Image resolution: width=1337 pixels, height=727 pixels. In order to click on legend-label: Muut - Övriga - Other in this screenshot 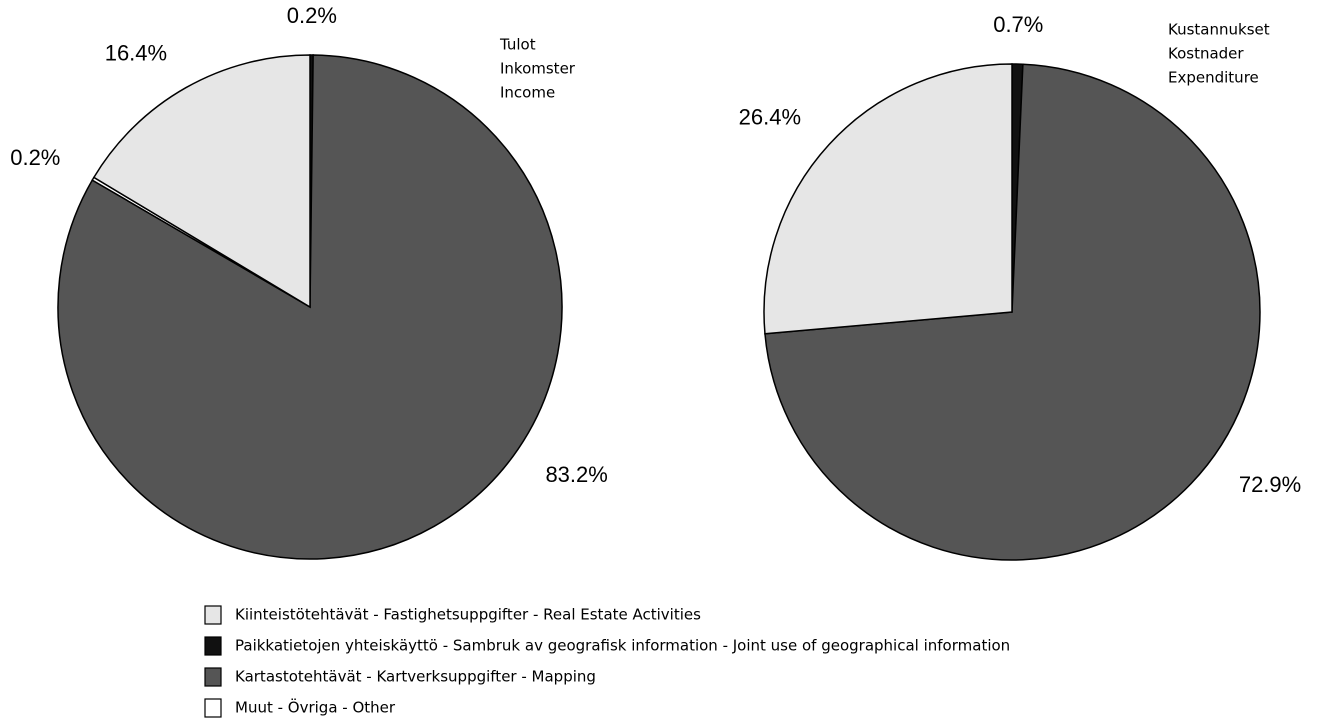, I will do `click(315, 707)`.